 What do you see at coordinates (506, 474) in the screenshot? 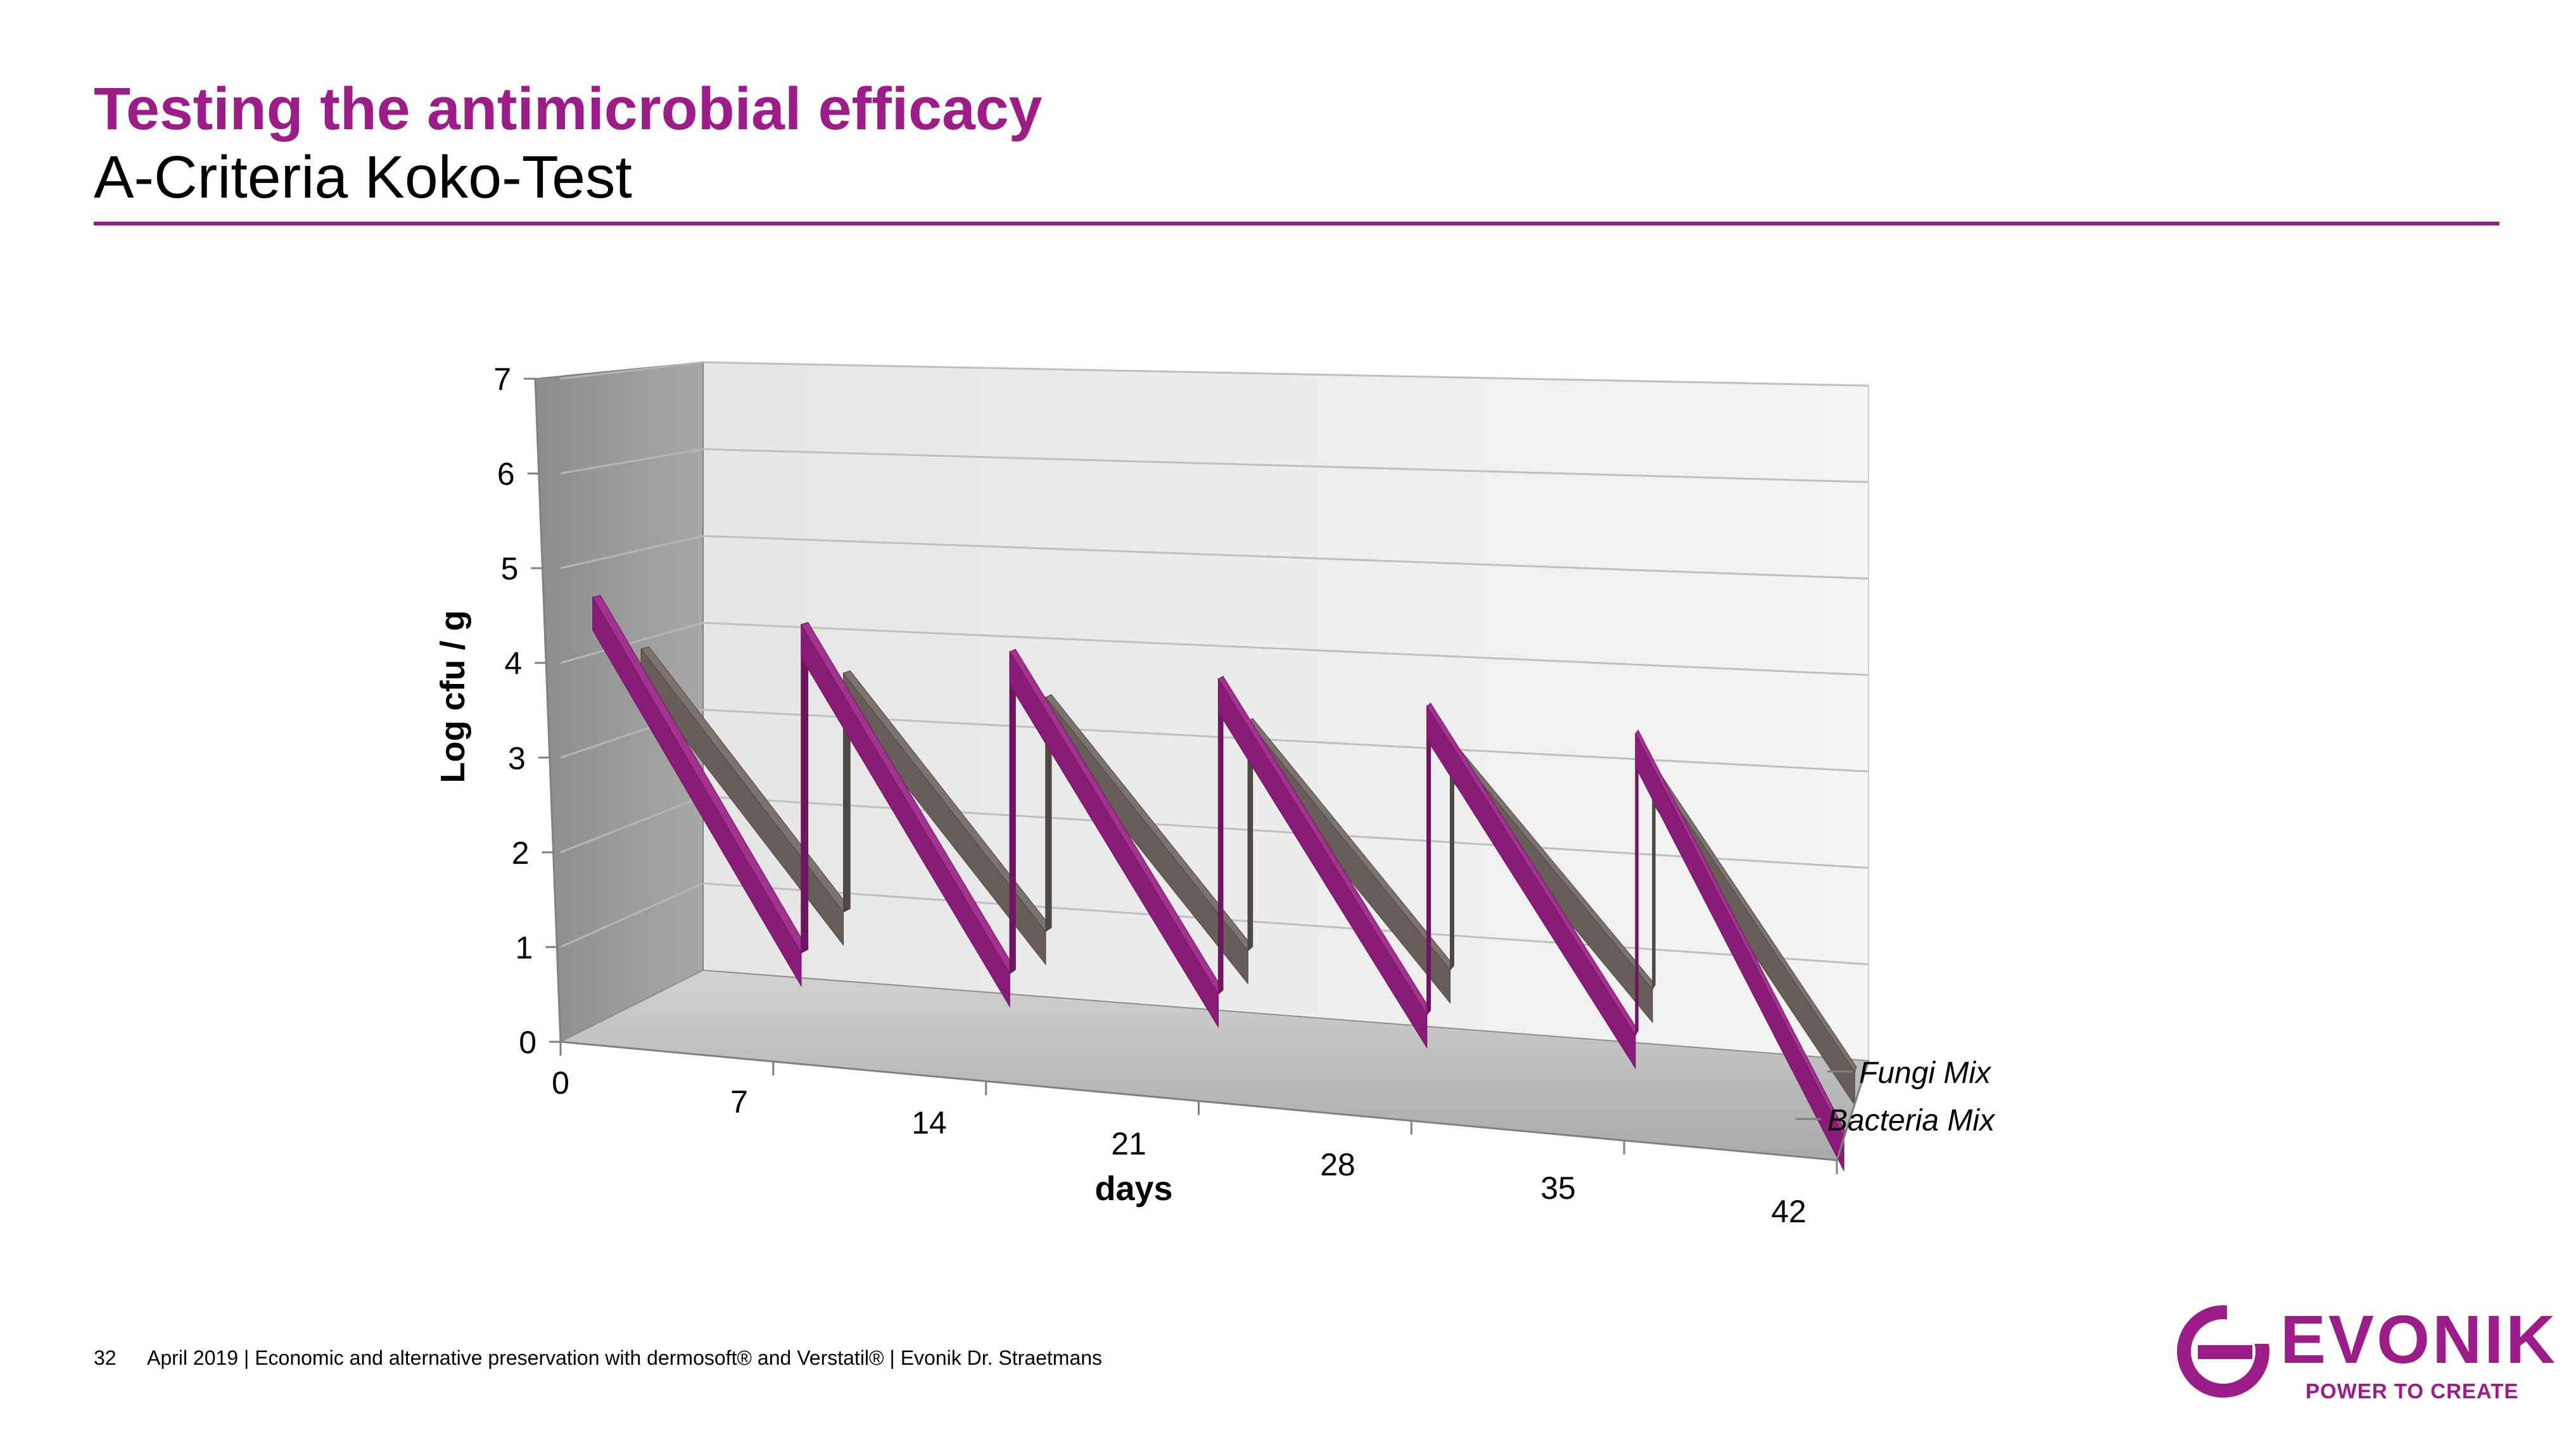
I see `y-tick-label: 6` at bounding box center [506, 474].